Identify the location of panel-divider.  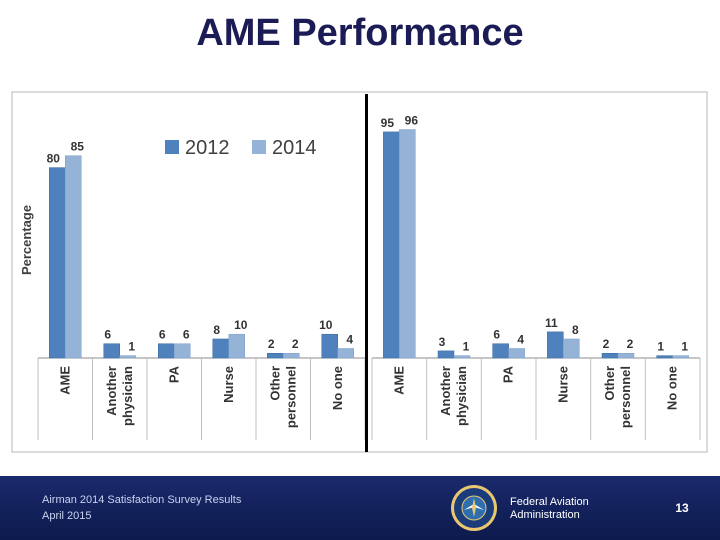
(366, 273).